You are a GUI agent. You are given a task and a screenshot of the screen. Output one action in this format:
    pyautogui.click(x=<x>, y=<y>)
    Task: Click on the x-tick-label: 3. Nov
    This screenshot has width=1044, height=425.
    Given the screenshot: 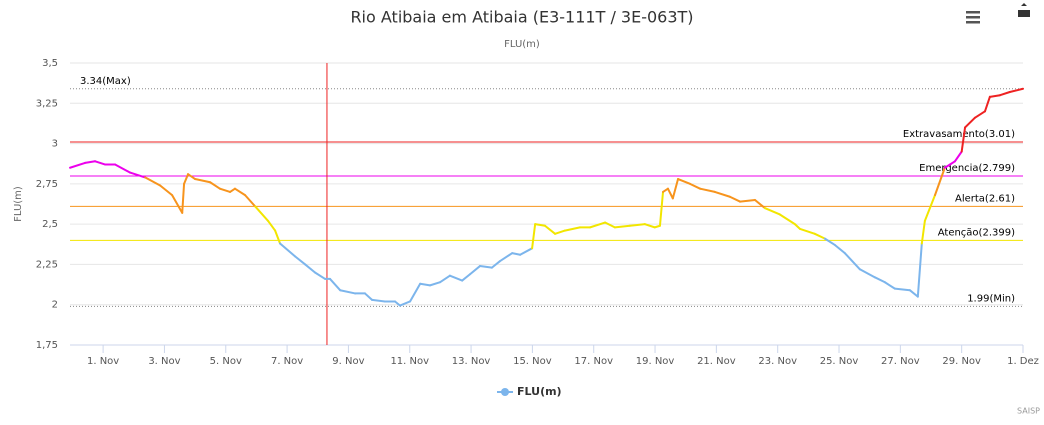 What is the action you would take?
    pyautogui.click(x=164, y=361)
    